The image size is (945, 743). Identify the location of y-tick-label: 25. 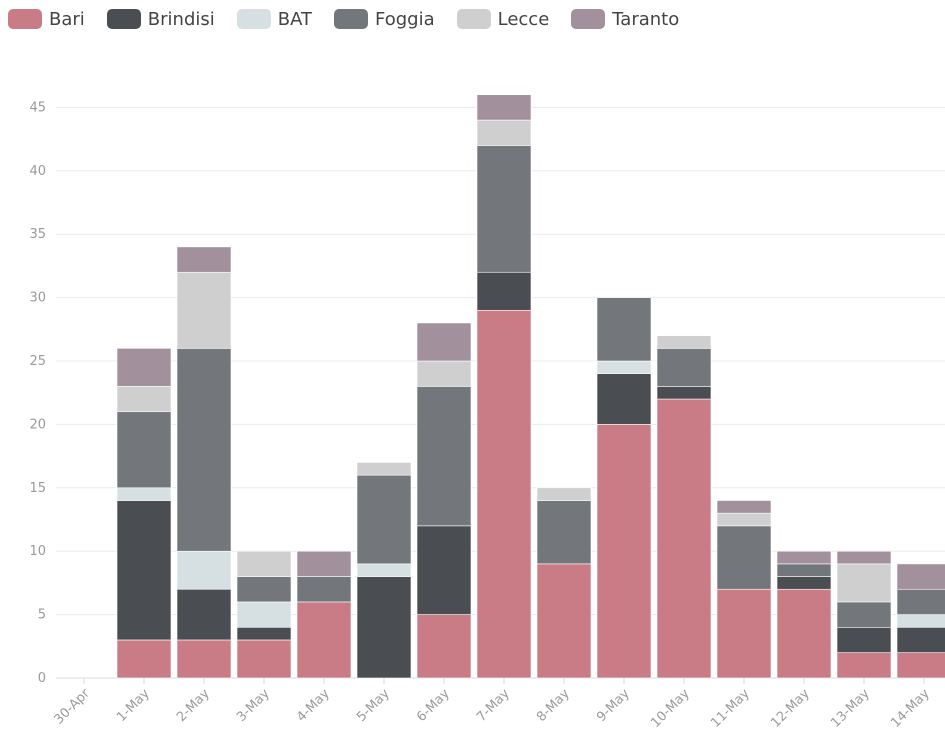
(37, 361).